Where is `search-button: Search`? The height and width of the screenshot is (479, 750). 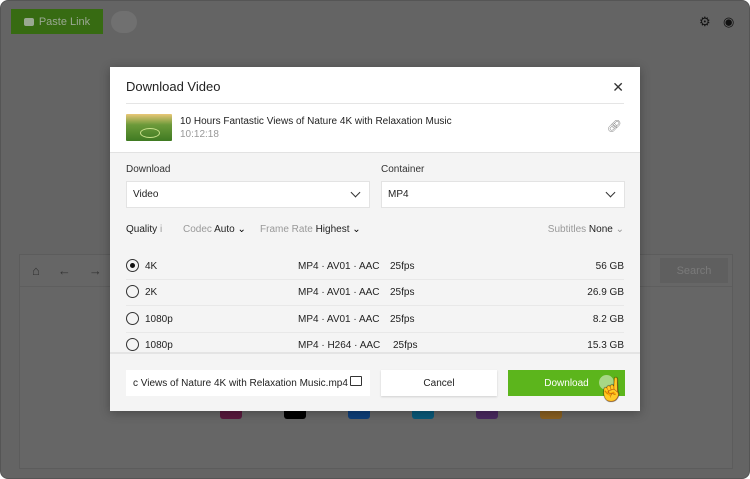 search-button: Search is located at coordinates (694, 270).